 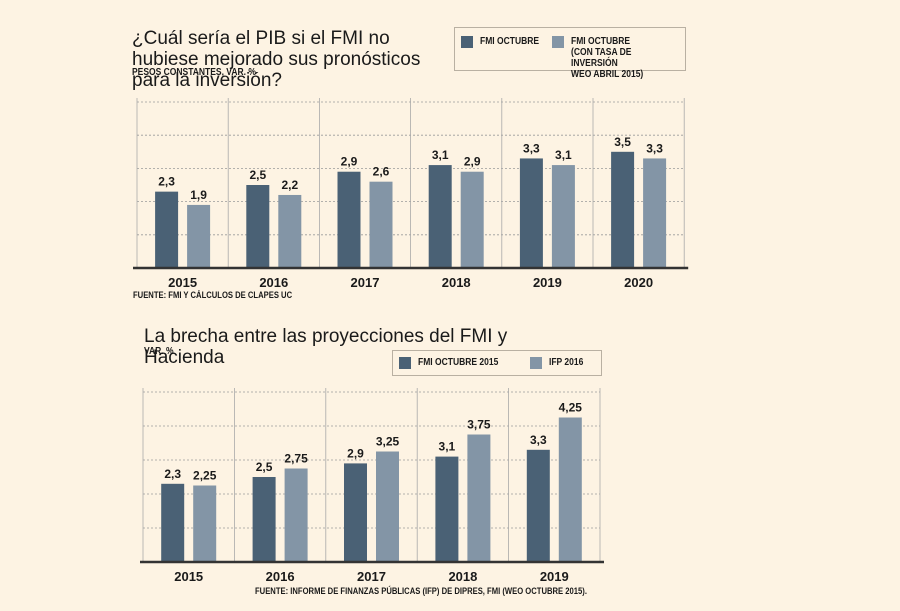 What do you see at coordinates (355, 512) in the screenshot?
I see `chart2-bar-1-2017` at bounding box center [355, 512].